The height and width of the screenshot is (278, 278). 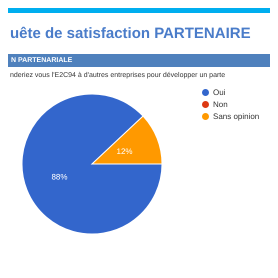 What do you see at coordinates (131, 33) in the screenshot?
I see `chart-title: uête de satisfaction PARTENAIRE` at bounding box center [131, 33].